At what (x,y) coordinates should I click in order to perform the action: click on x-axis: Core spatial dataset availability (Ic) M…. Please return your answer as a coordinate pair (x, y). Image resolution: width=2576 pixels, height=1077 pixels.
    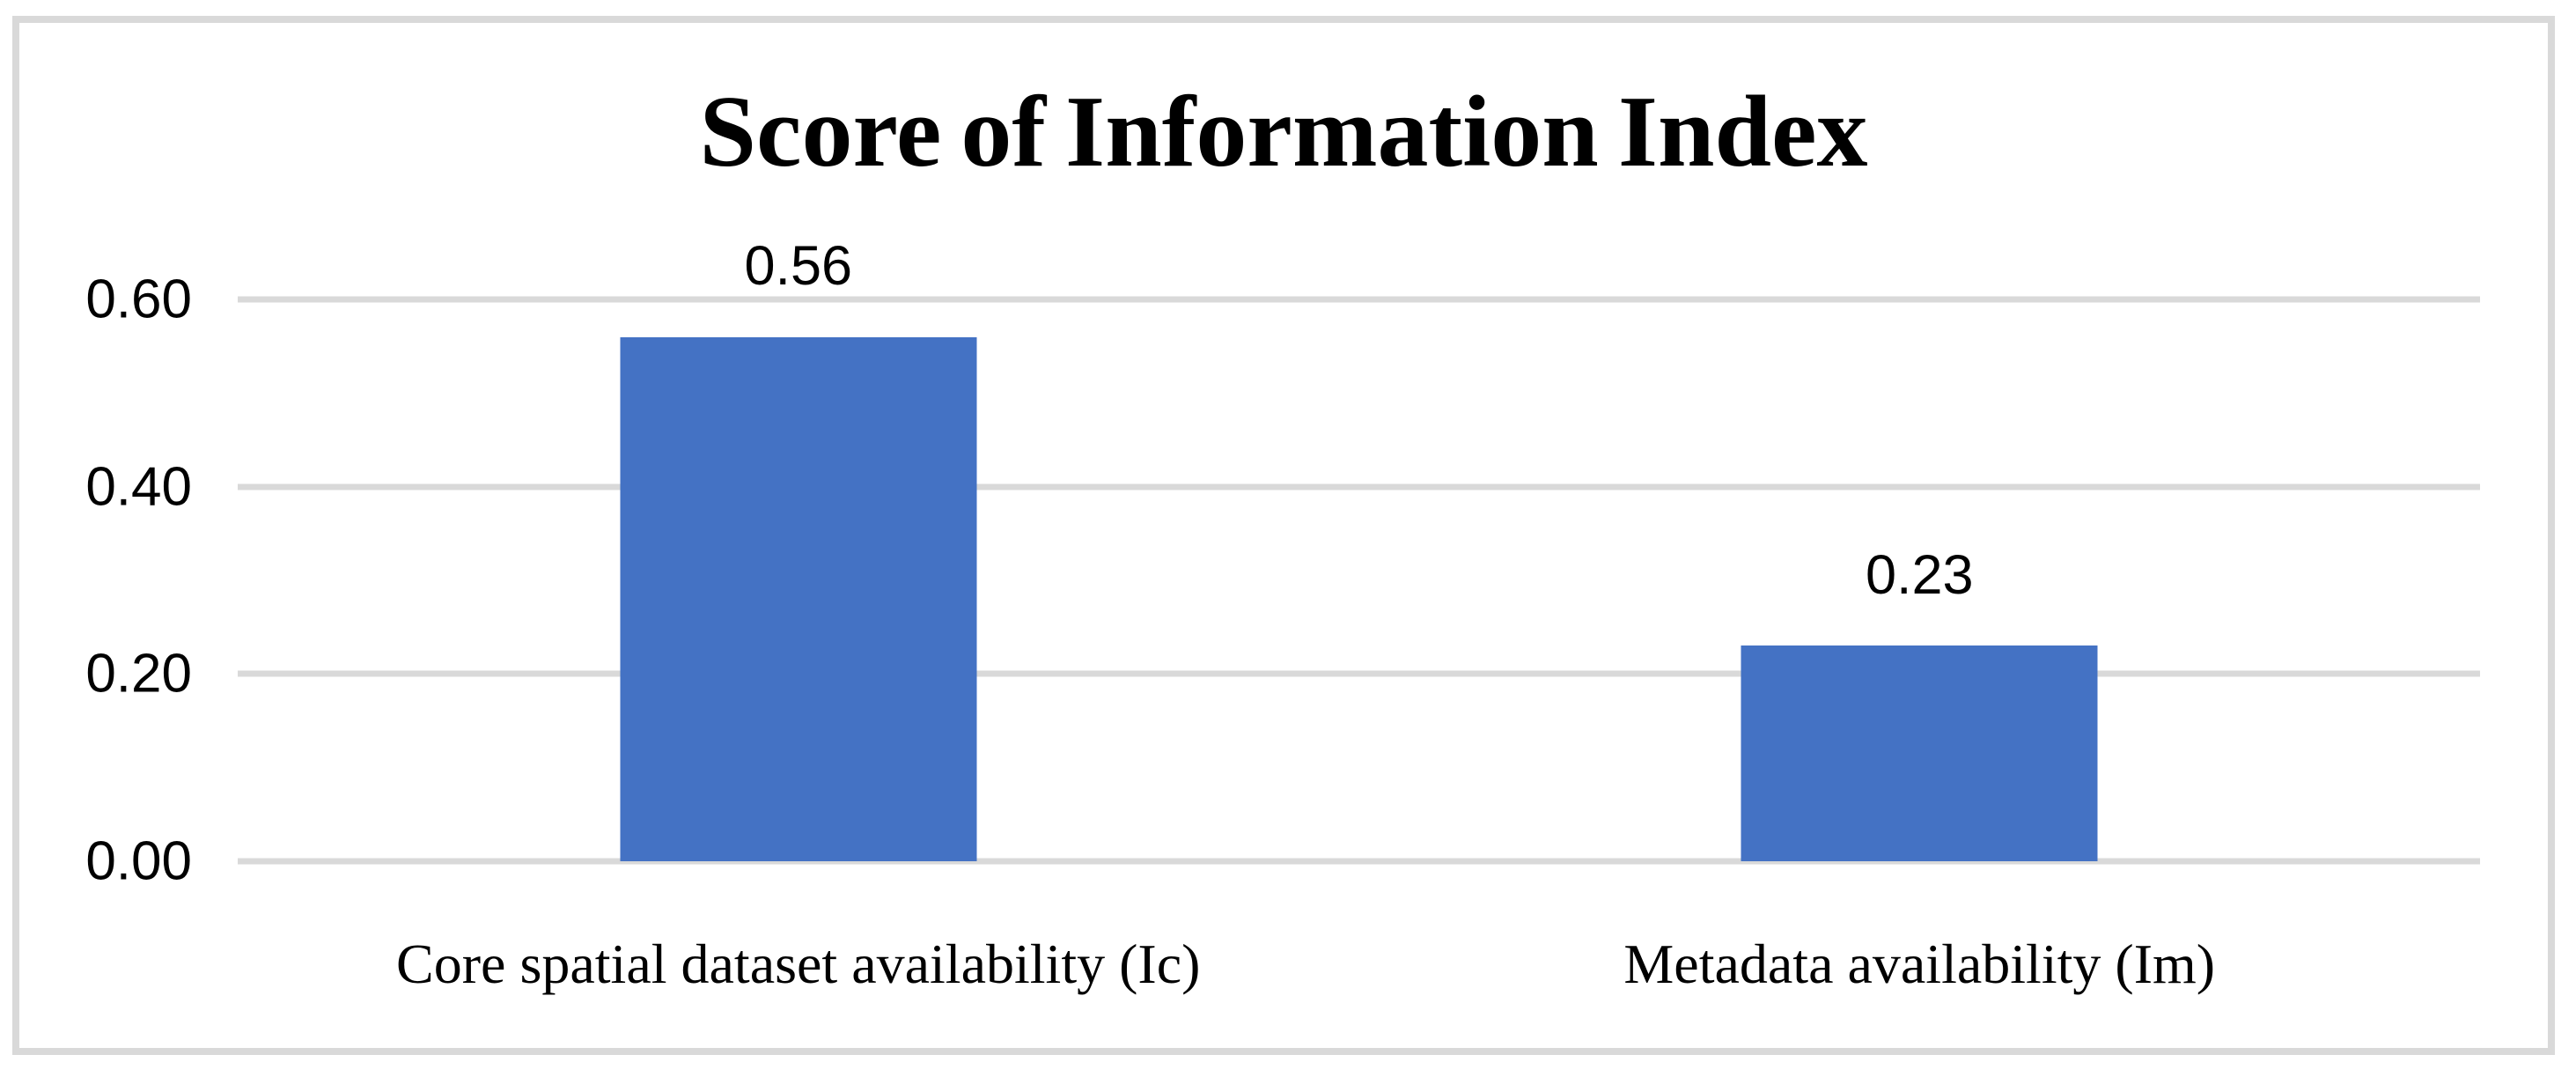
    Looking at the image, I should click on (1359, 969).